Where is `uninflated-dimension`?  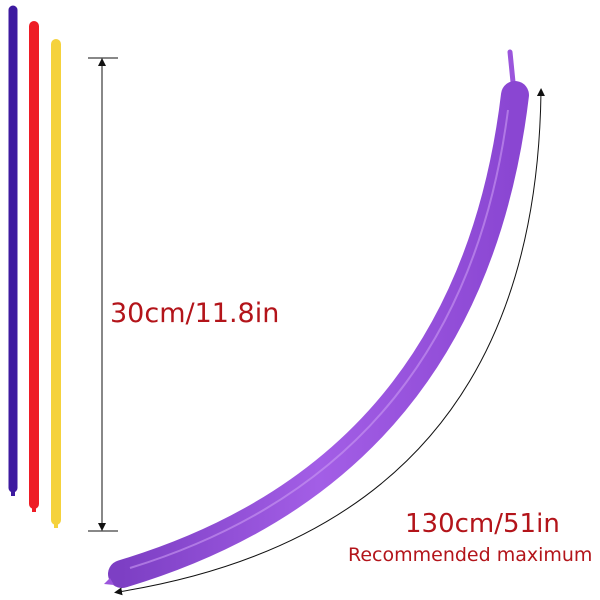
uninflated-dimension is located at coordinates (103, 294).